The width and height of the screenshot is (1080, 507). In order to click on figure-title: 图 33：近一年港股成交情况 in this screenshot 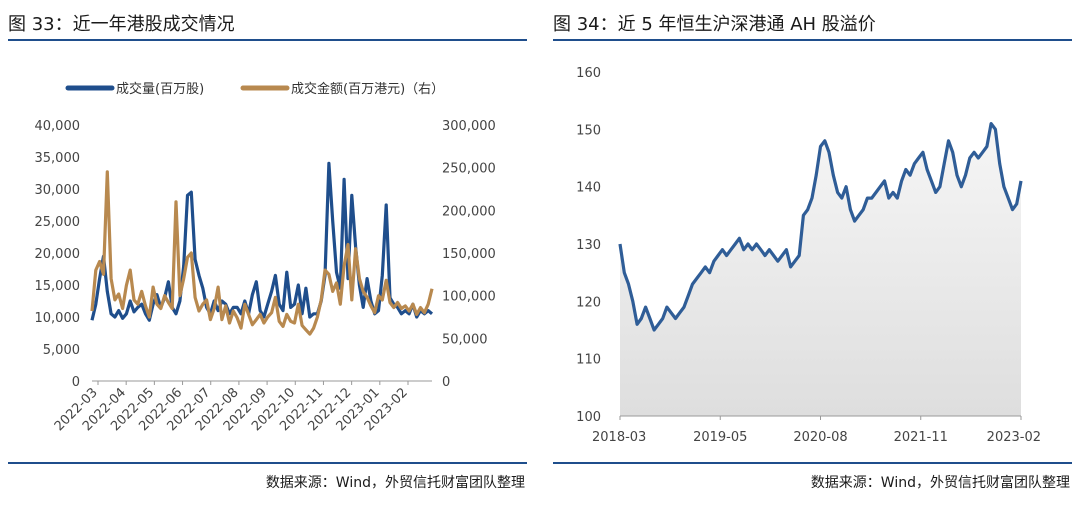, I will do `click(121, 24)`.